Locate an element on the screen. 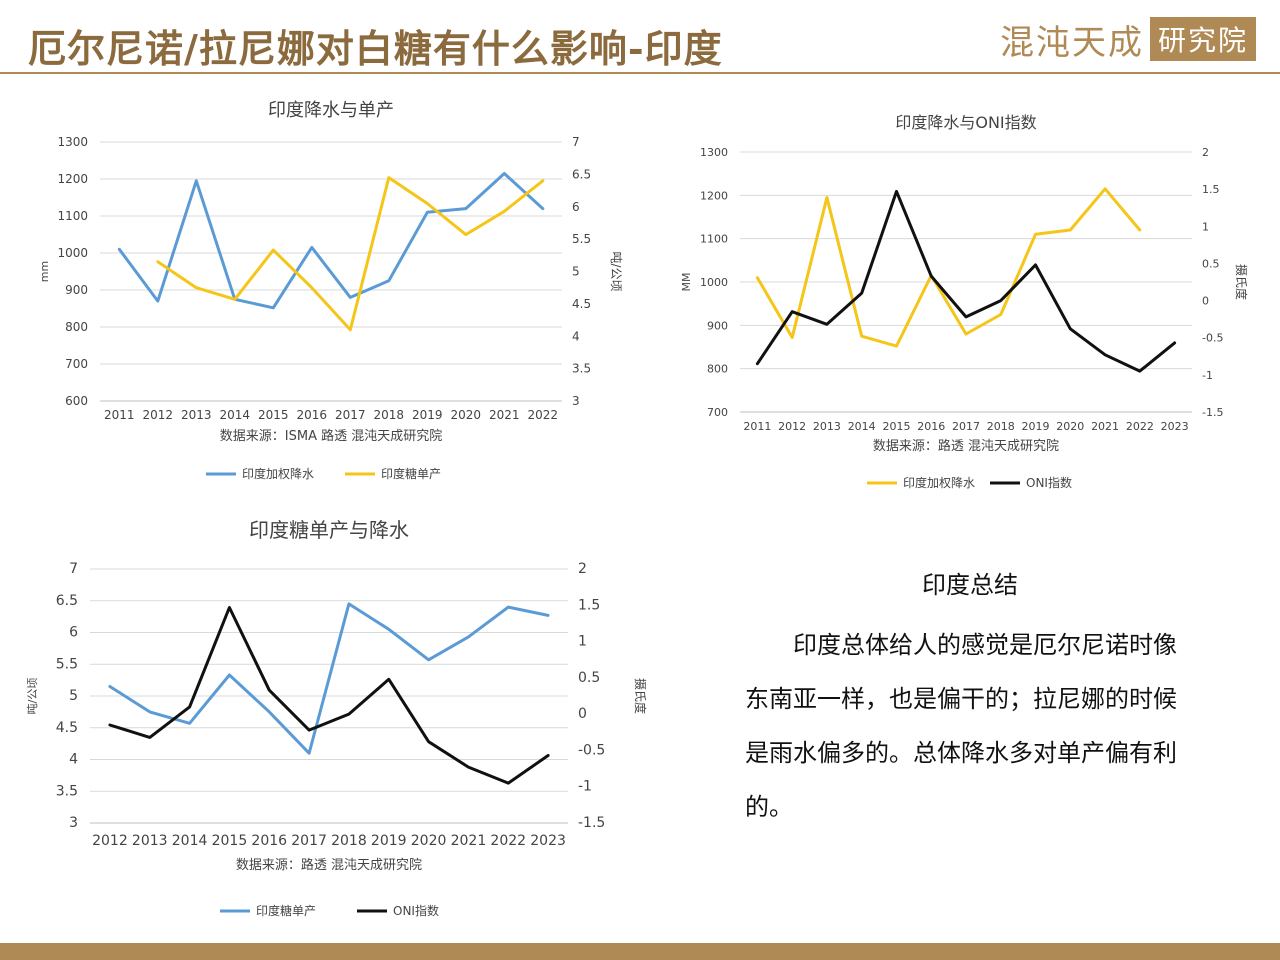 The width and height of the screenshot is (1280, 960). y-axis-label: mm is located at coordinates (44, 271).